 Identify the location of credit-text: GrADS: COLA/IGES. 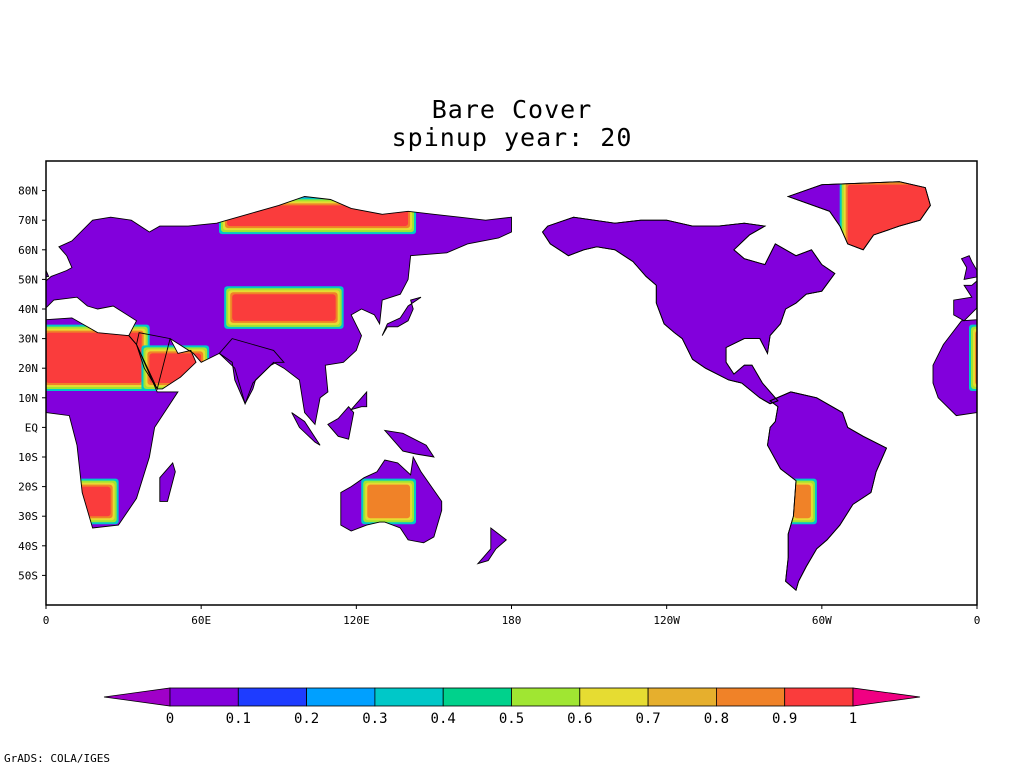
(57, 758).